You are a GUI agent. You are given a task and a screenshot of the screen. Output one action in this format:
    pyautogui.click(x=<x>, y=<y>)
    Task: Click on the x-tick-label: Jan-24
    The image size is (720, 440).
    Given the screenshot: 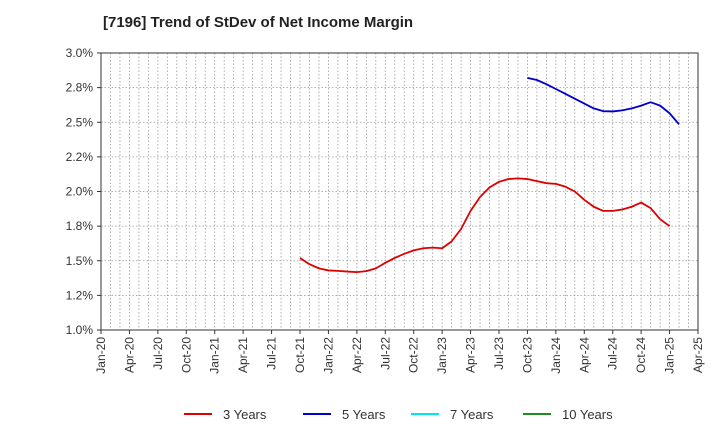 What is the action you would take?
    pyautogui.click(x=556, y=355)
    